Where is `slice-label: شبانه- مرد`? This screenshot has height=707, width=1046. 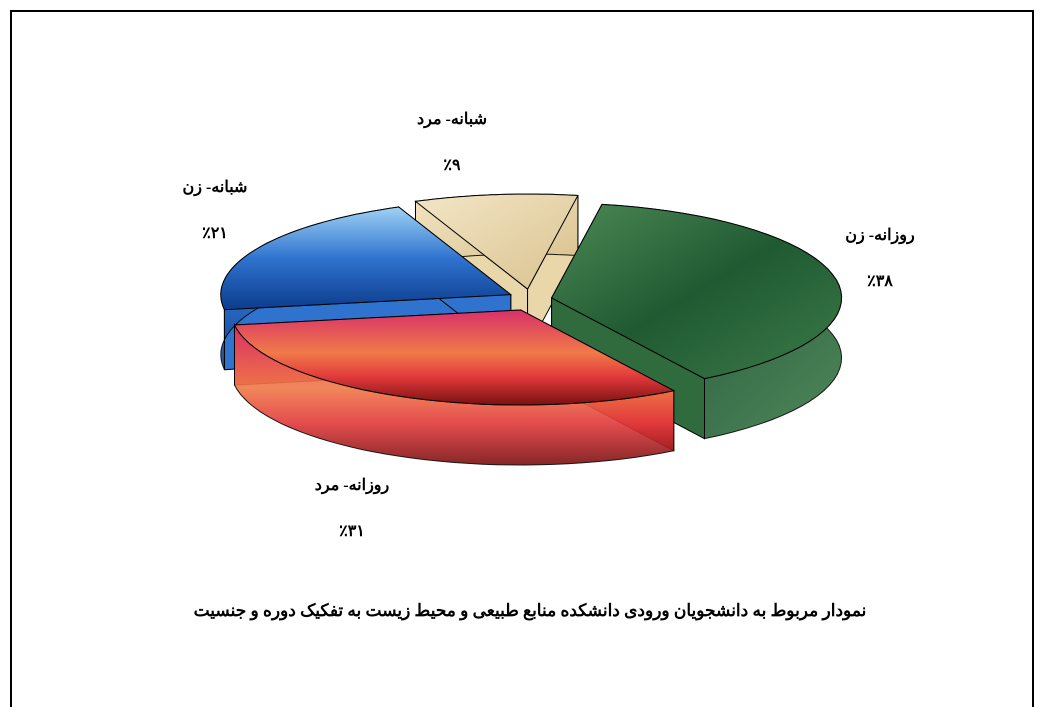
slice-label: شبانه- مرد is located at coordinates (452, 120).